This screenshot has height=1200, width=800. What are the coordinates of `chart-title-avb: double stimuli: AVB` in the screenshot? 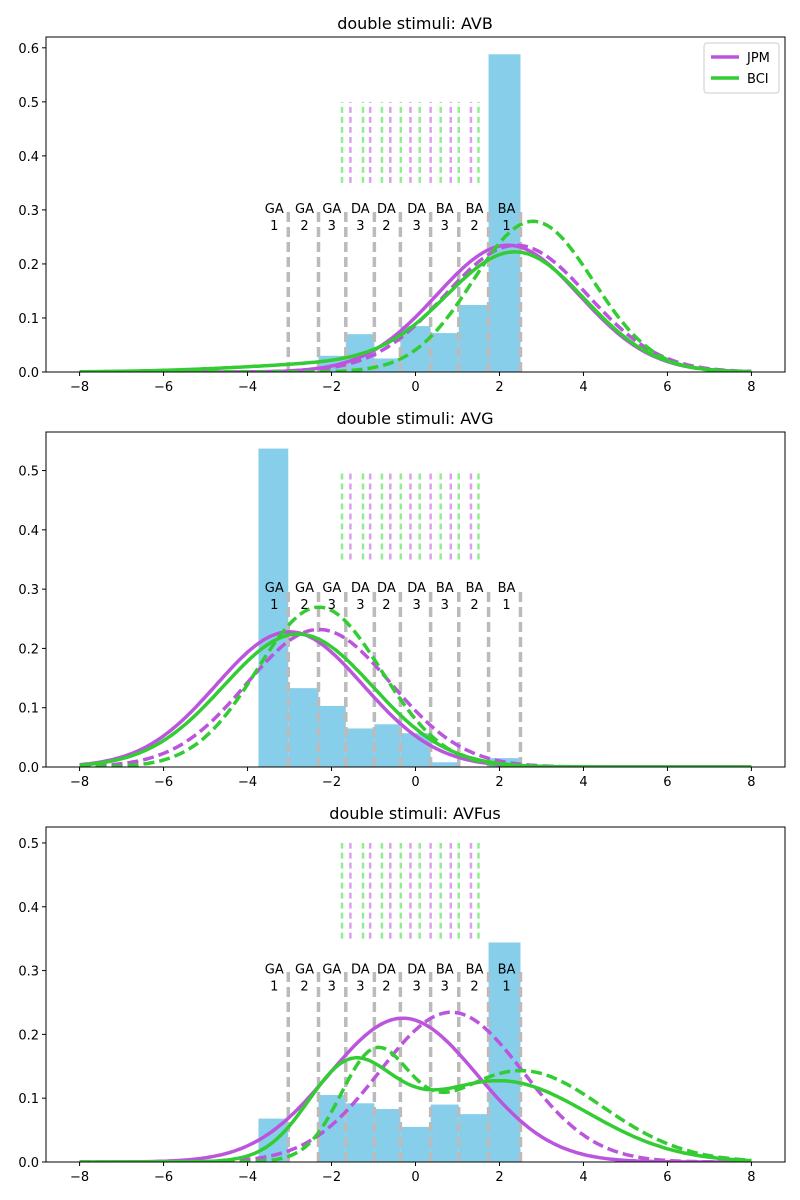 It's located at (415, 23).